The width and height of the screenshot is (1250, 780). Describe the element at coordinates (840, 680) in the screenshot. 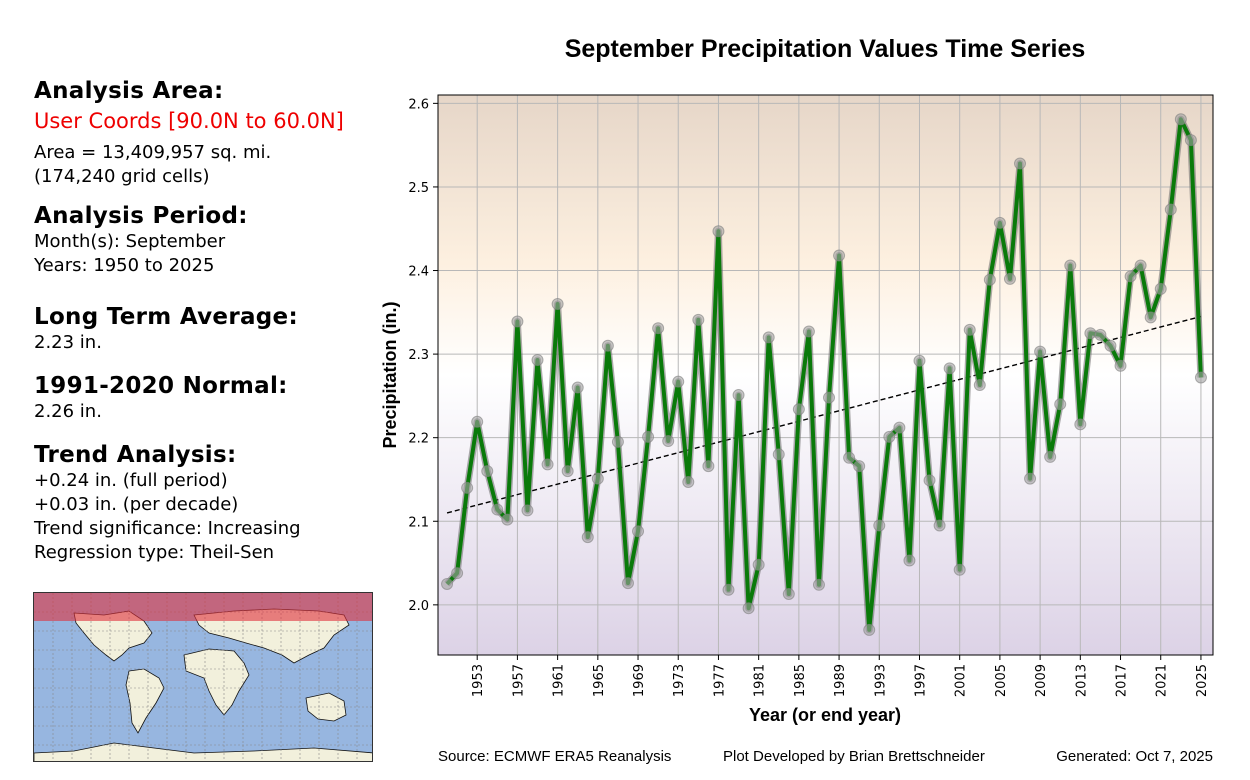

I see `x-tick-label: 1989` at that location.